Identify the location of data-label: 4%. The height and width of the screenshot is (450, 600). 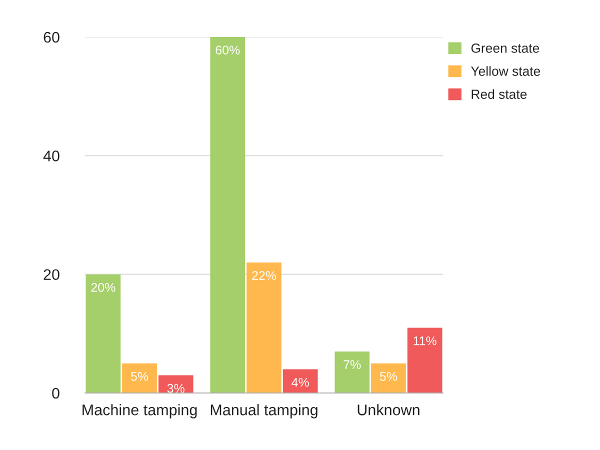
(300, 382).